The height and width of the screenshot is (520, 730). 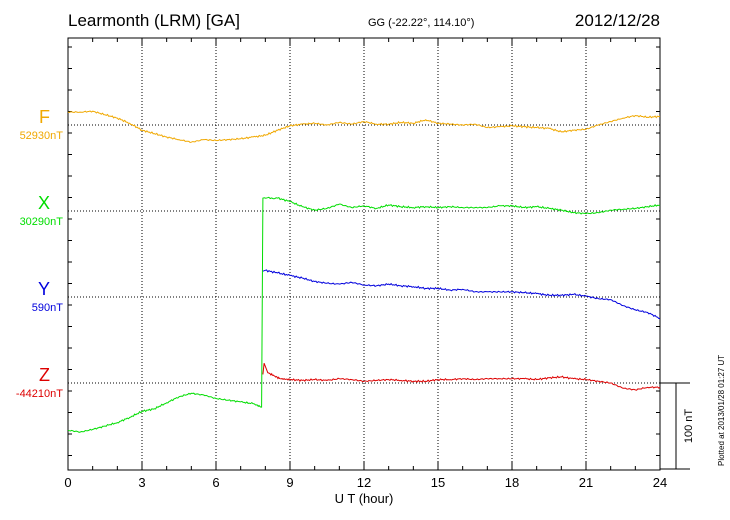 I want to click on x-axis-label: U T (hour), so click(x=364, y=498).